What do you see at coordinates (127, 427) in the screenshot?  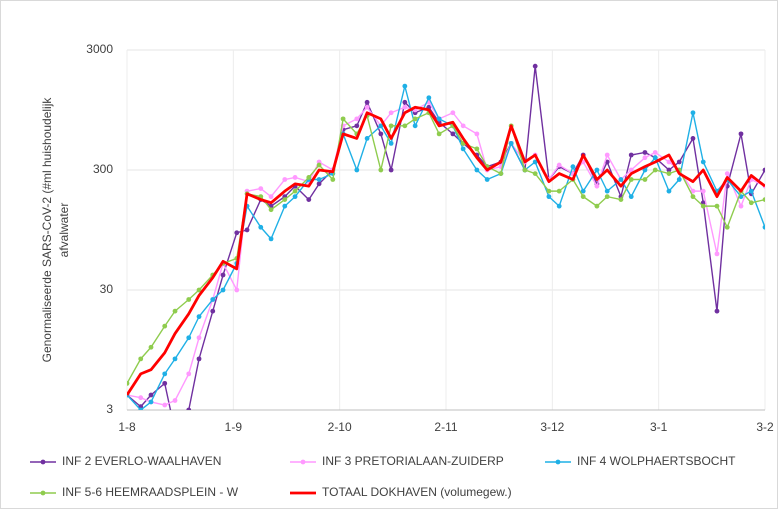 I see `x-tick-label: 1-8` at bounding box center [127, 427].